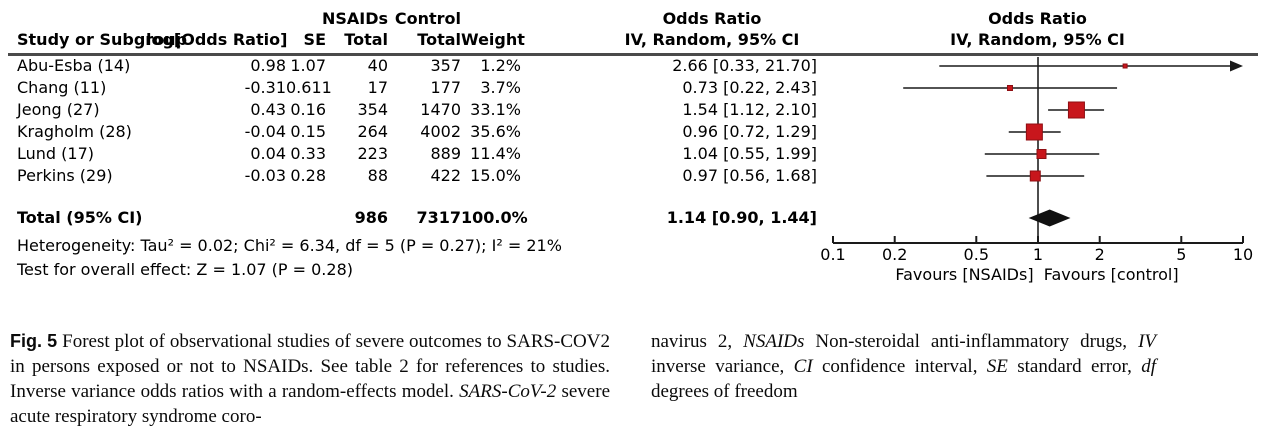 The width and height of the screenshot is (1280, 435). Describe the element at coordinates (268, 65) in the screenshot. I see `log-odds-ratio-value: 0.98` at that location.